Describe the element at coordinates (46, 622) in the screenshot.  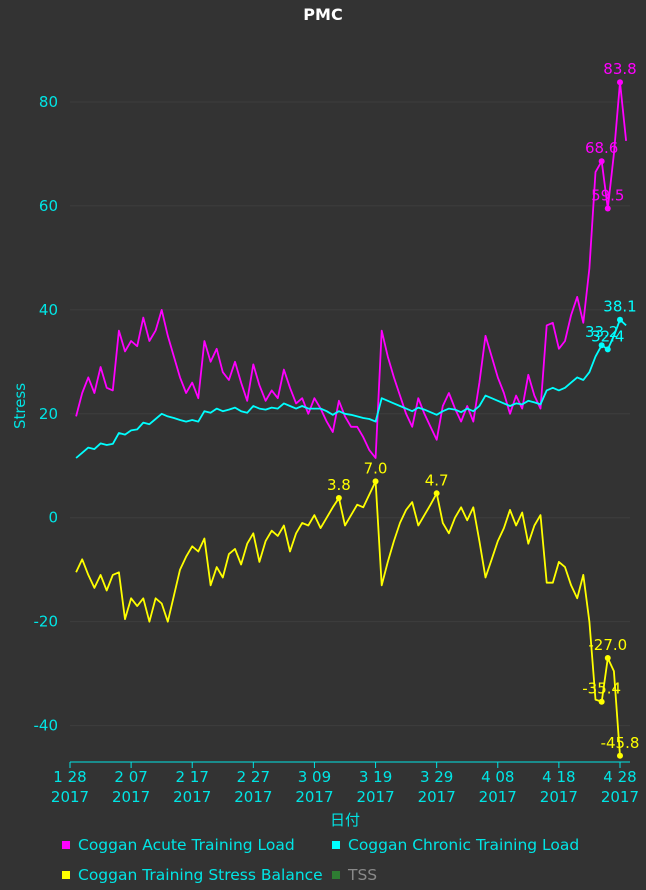
I see `y-tick-label: -20` at that location.